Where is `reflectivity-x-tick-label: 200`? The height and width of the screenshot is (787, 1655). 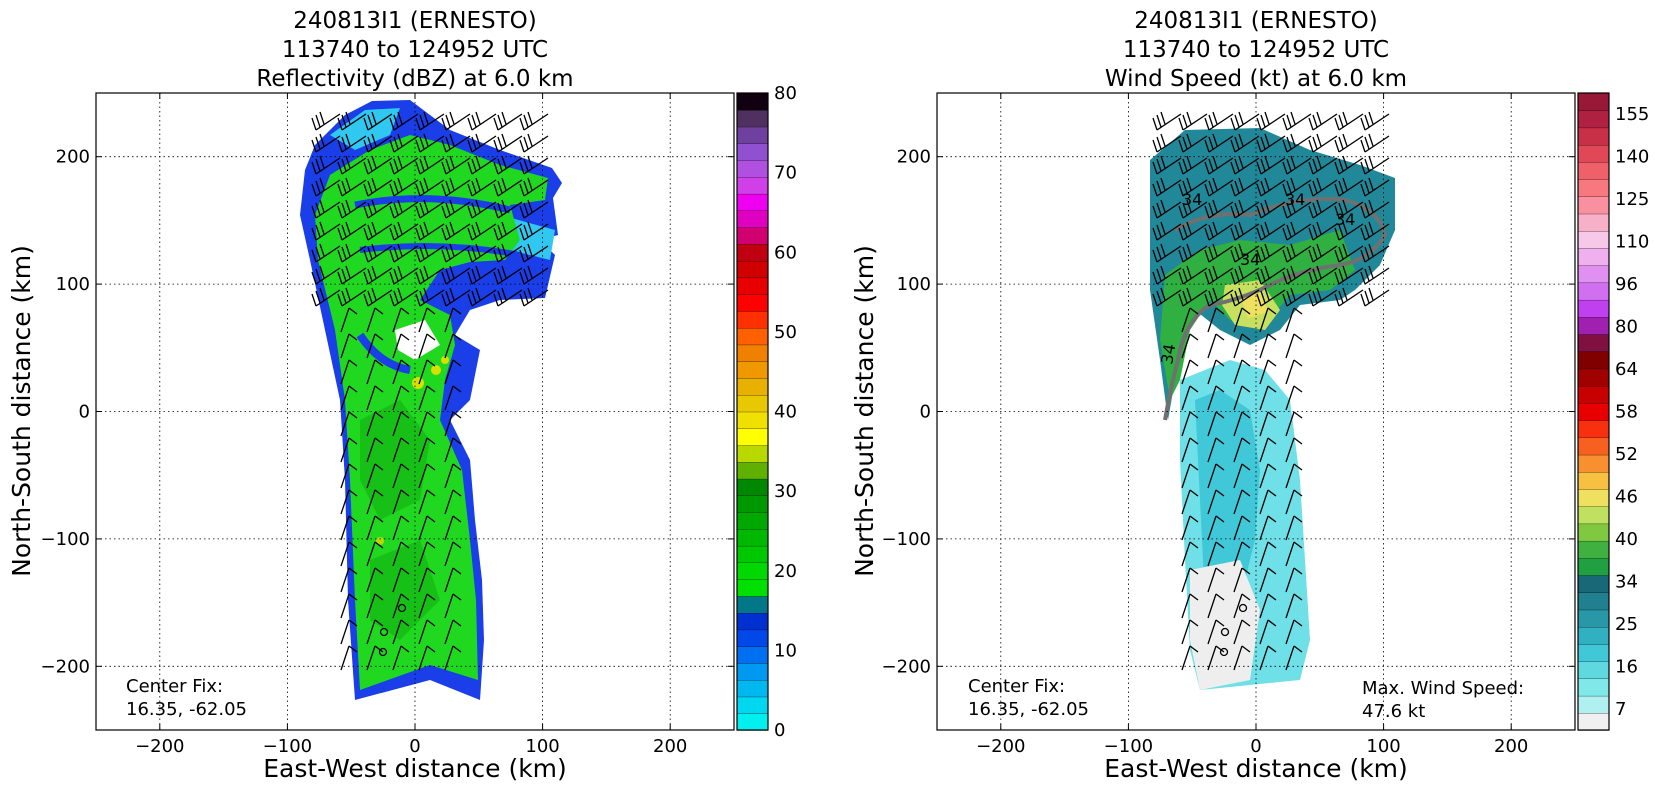
reflectivity-x-tick-label: 200 is located at coordinates (670, 746).